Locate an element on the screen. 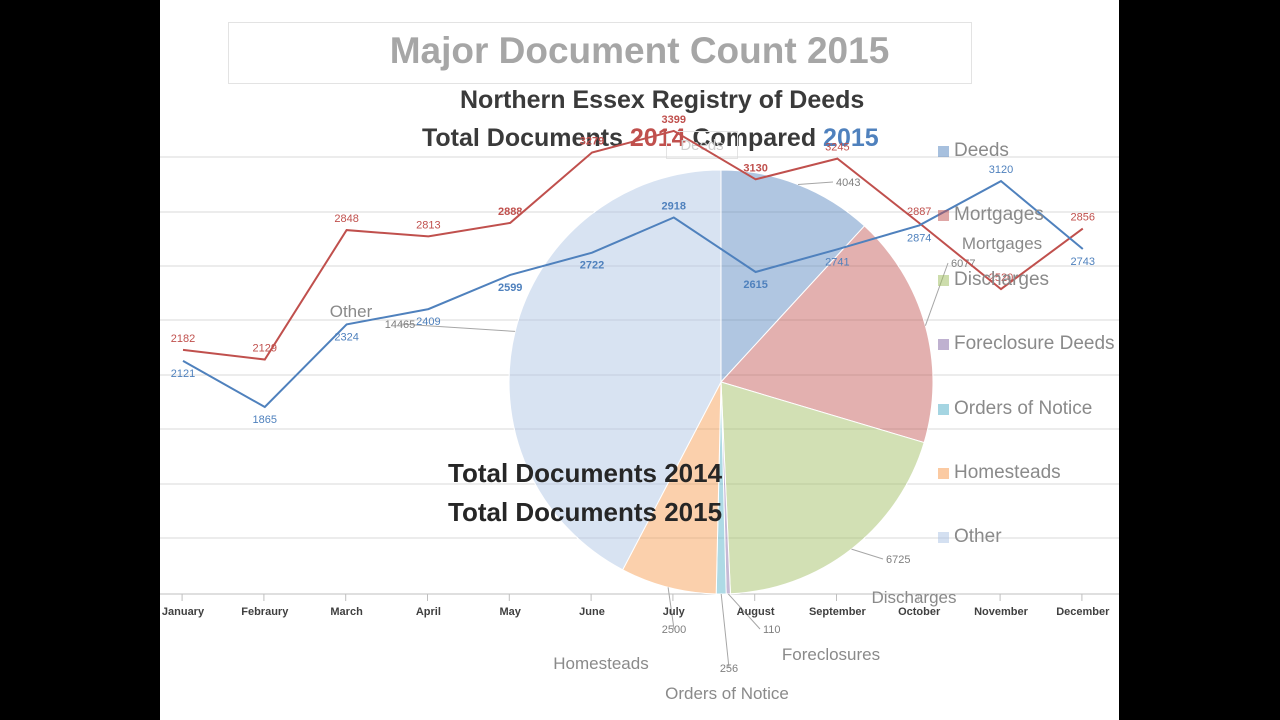 The height and width of the screenshot is (720, 1280). line-data-label-0-3: 2813 is located at coordinates (428, 225).